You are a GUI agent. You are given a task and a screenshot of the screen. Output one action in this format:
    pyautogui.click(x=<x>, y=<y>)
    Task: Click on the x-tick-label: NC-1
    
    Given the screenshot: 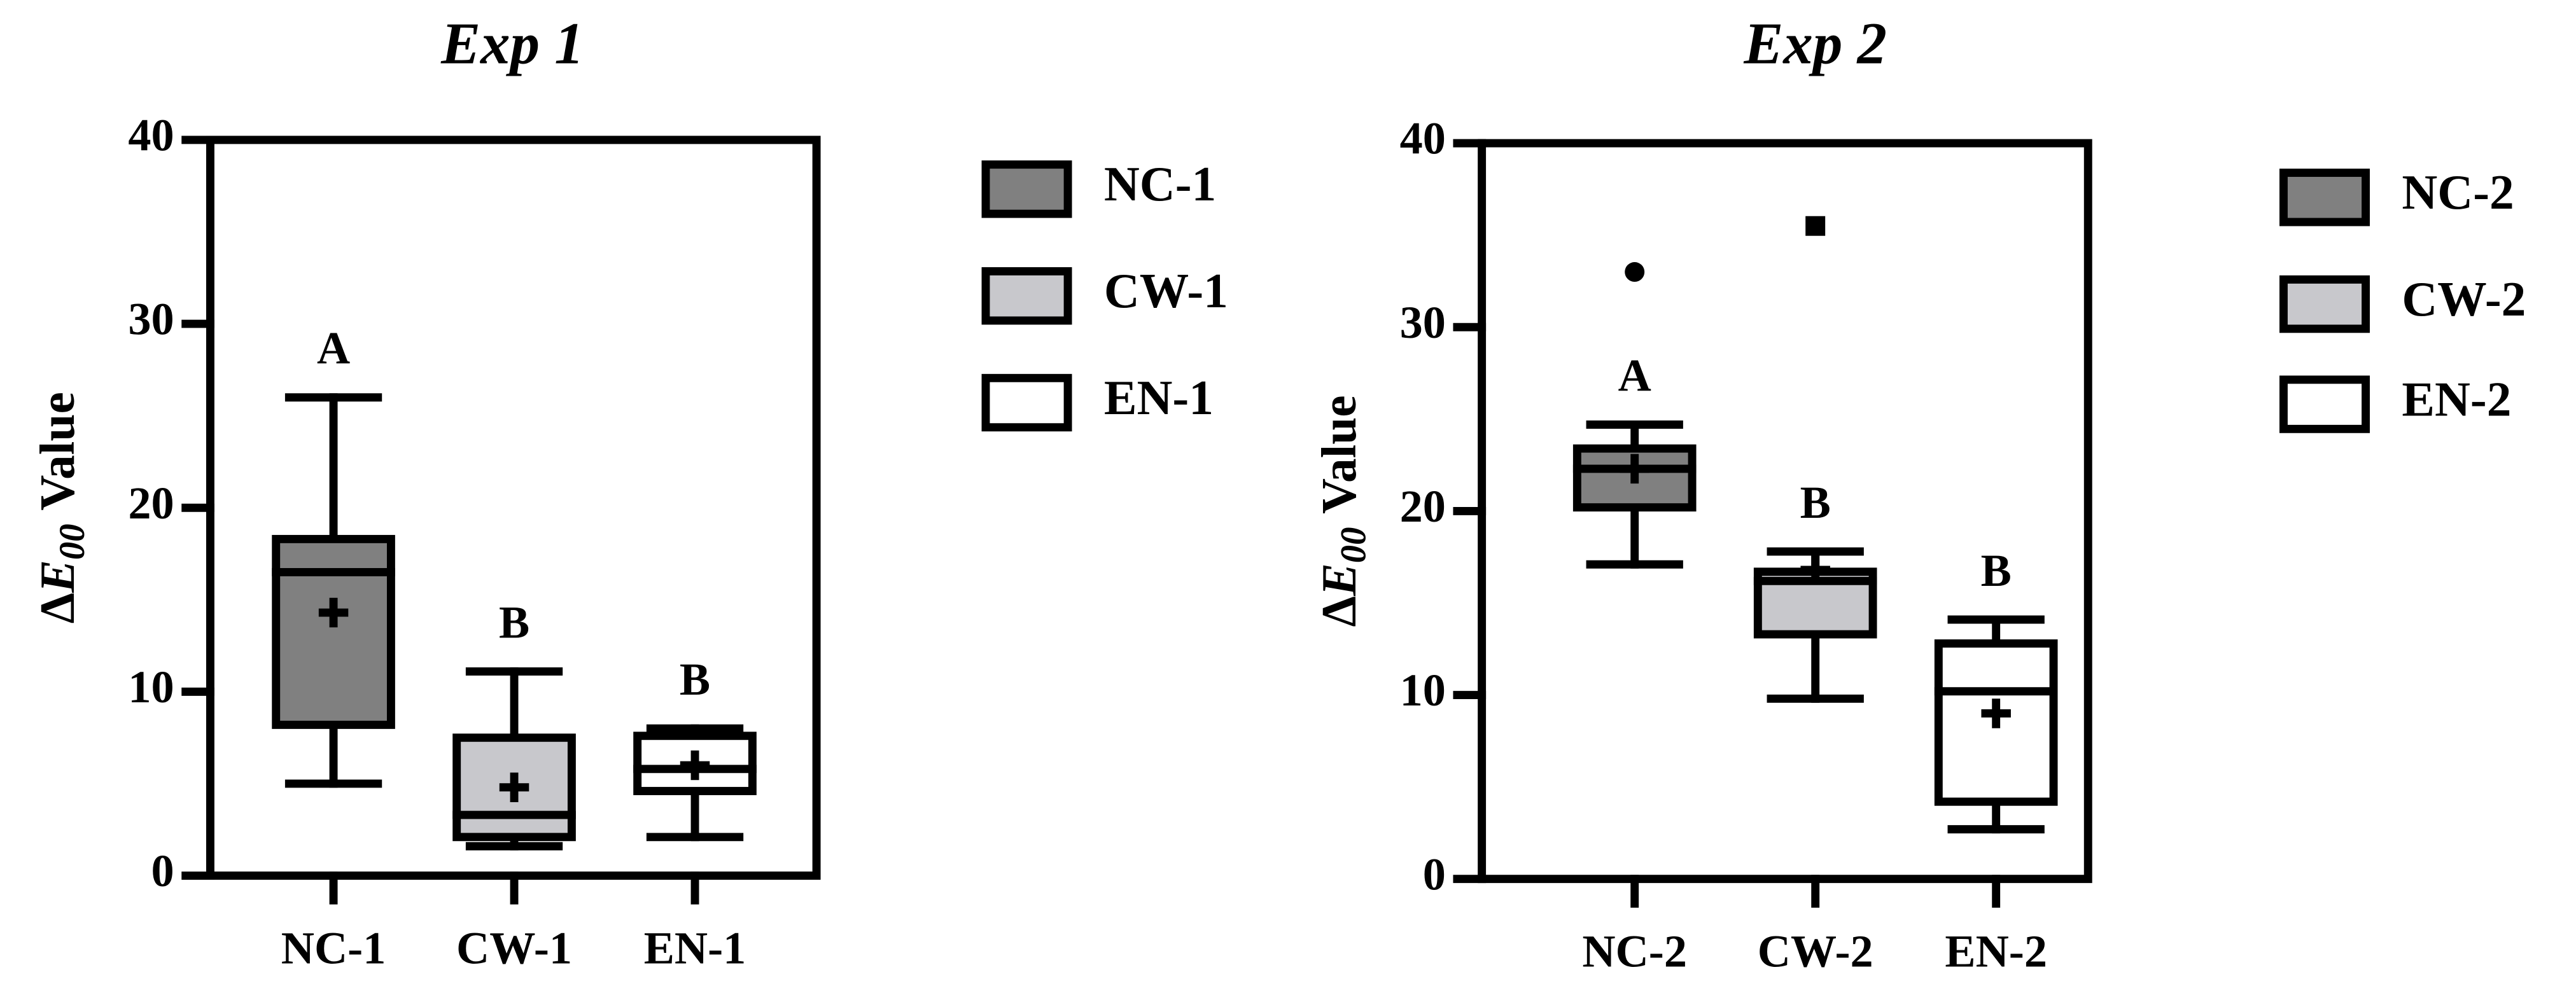 What is the action you would take?
    pyautogui.click(x=333, y=947)
    